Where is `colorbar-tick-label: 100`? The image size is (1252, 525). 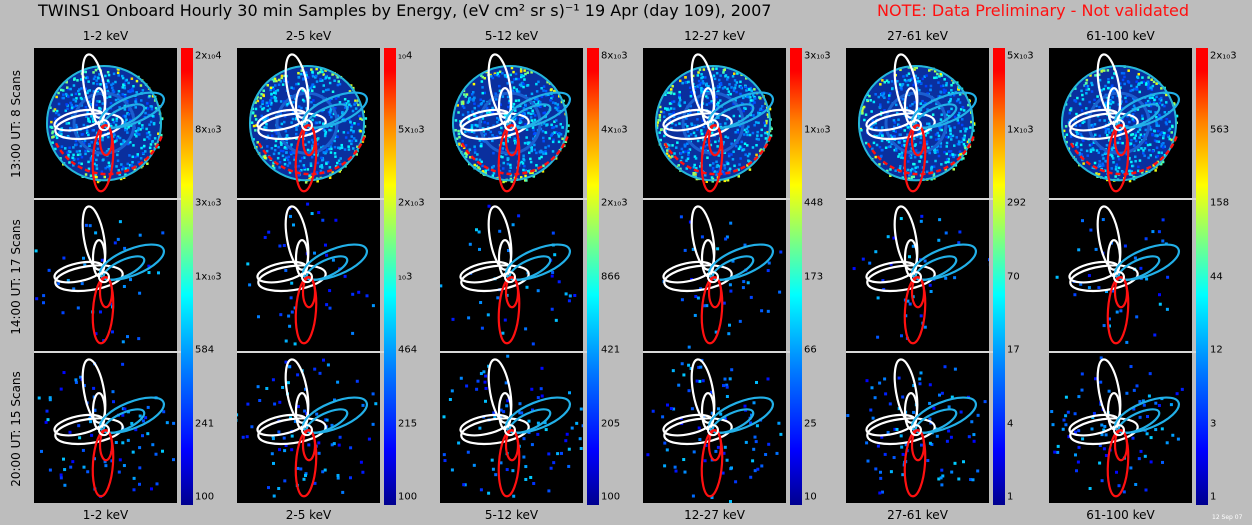
colorbar-tick-label: 100 is located at coordinates (408, 497).